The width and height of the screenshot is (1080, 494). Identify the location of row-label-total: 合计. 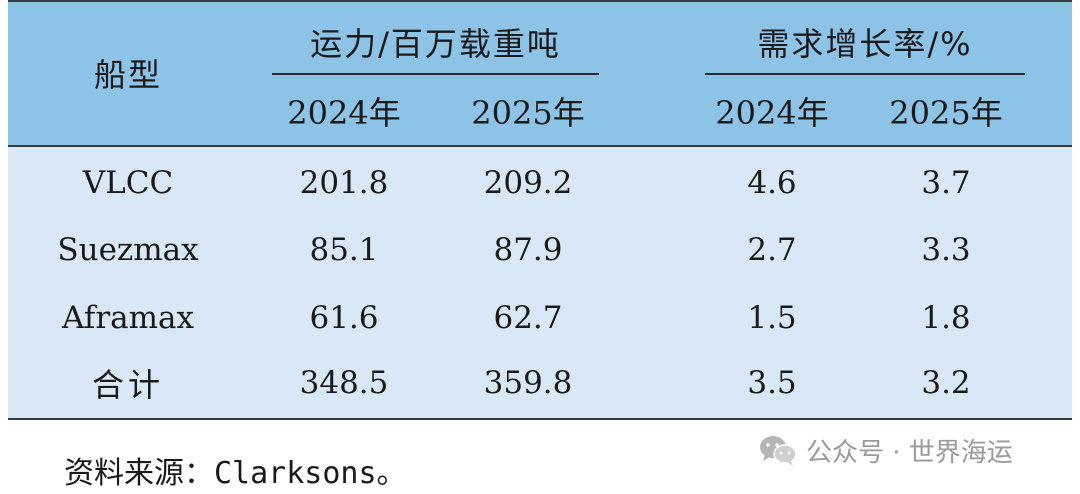
(127, 385).